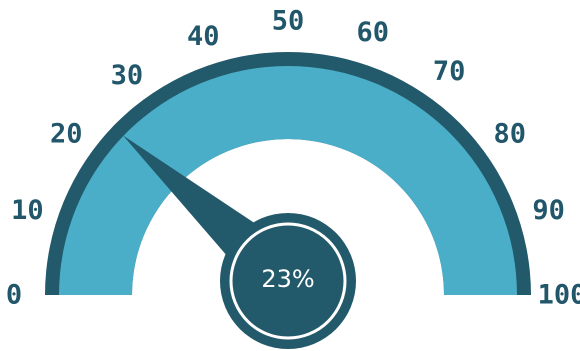 Image resolution: width=580 pixels, height=351 pixels. I want to click on gauge-hub-ring, so click(288, 281).